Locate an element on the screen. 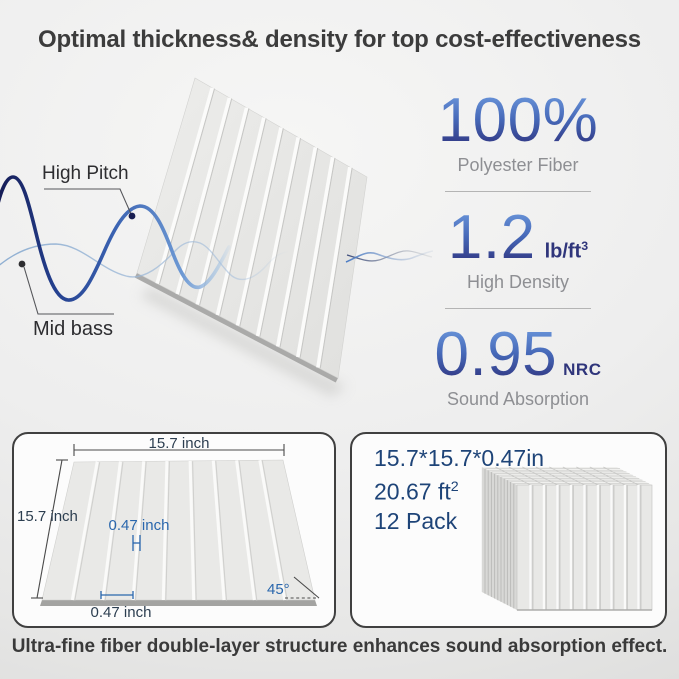 The width and height of the screenshot is (679, 679). density-unit-exponent: 3 is located at coordinates (585, 246).